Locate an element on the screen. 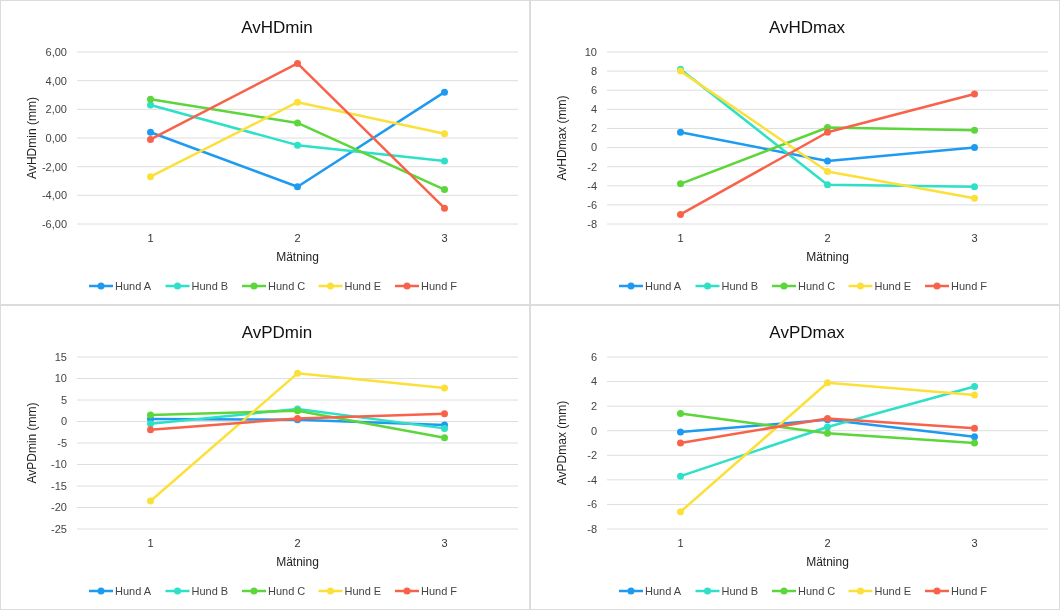 Image resolution: width=1060 pixels, height=610 pixels. y-tick-label: 8 is located at coordinates (593, 70).